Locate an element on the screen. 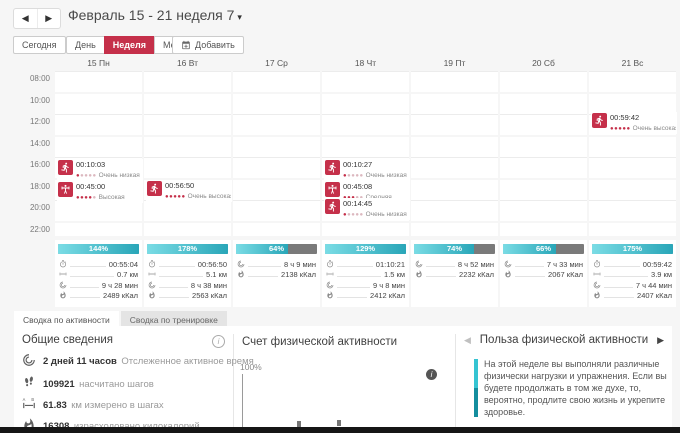  calendar-event: 00:45:00 ●●●●● Высокая is located at coordinates (100, 192).